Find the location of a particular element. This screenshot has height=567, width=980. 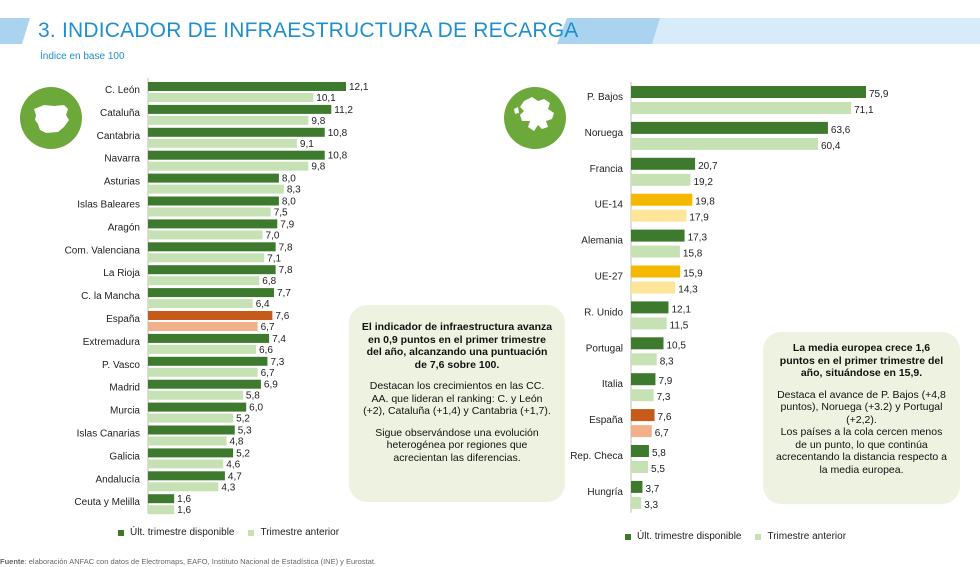

bar-current-aragon is located at coordinates (213, 224).